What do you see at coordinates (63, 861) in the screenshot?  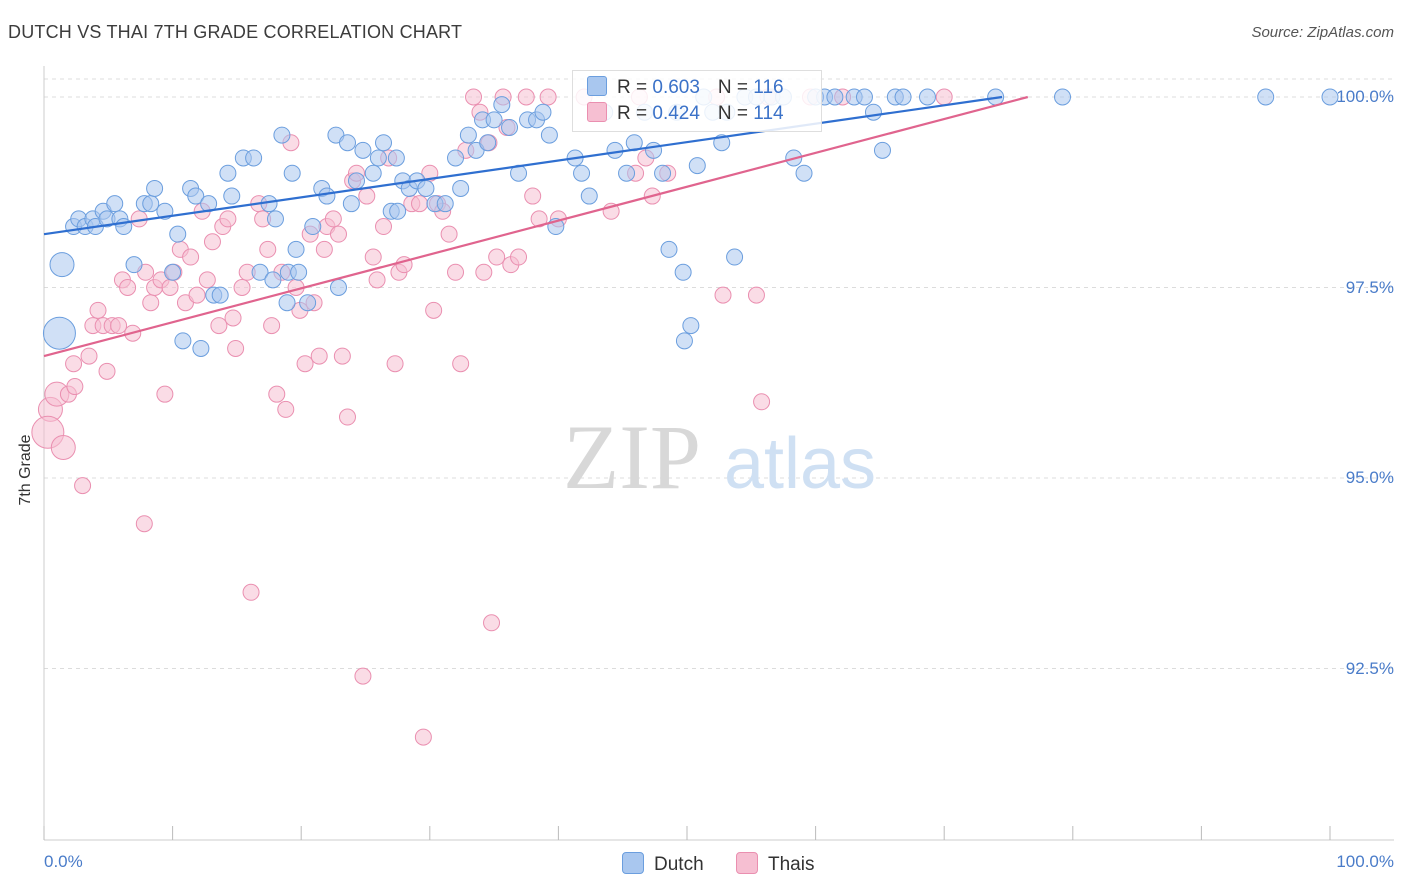 I see `x-tick-min: 0.0%` at bounding box center [63, 861].